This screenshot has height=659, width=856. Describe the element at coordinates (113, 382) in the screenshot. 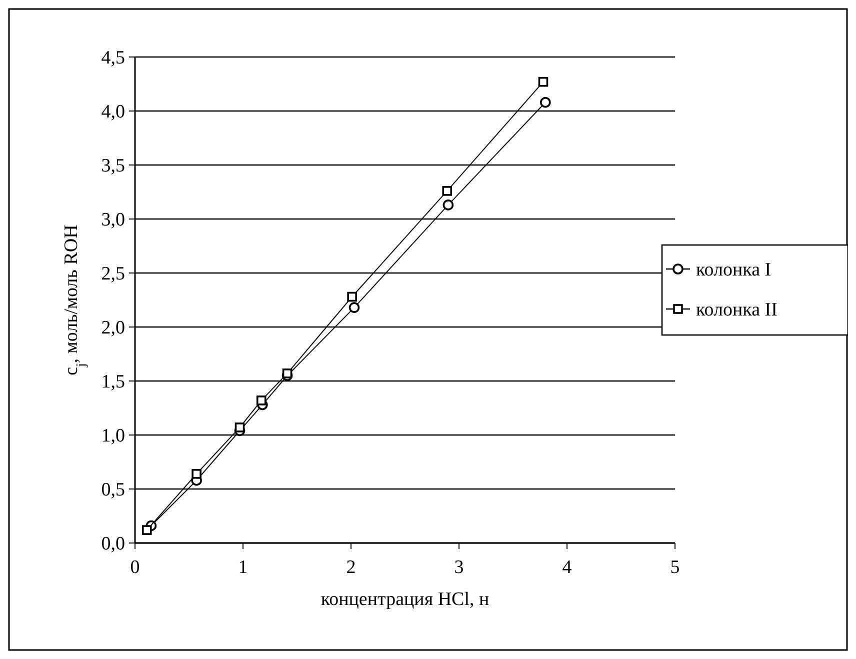

I see `y-tick-label: 1,5` at that location.